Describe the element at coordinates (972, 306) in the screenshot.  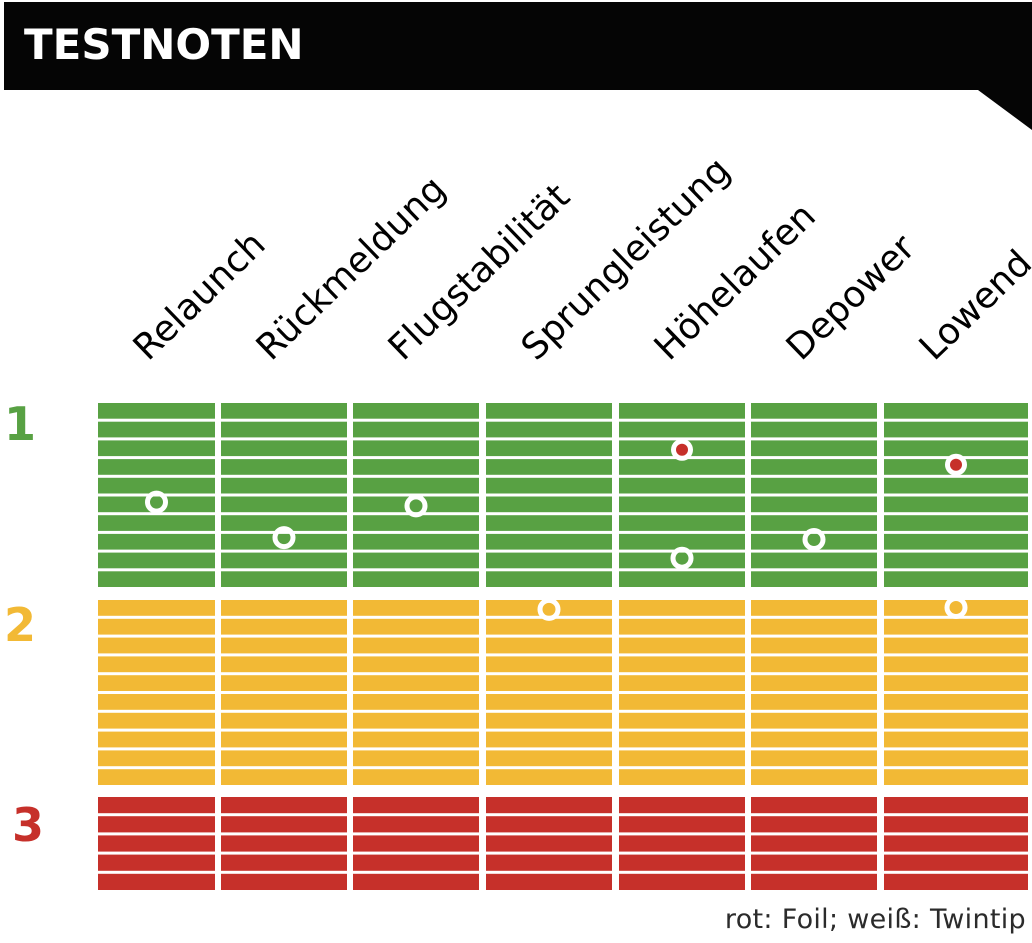
I see `category-label: Lowend` at that location.